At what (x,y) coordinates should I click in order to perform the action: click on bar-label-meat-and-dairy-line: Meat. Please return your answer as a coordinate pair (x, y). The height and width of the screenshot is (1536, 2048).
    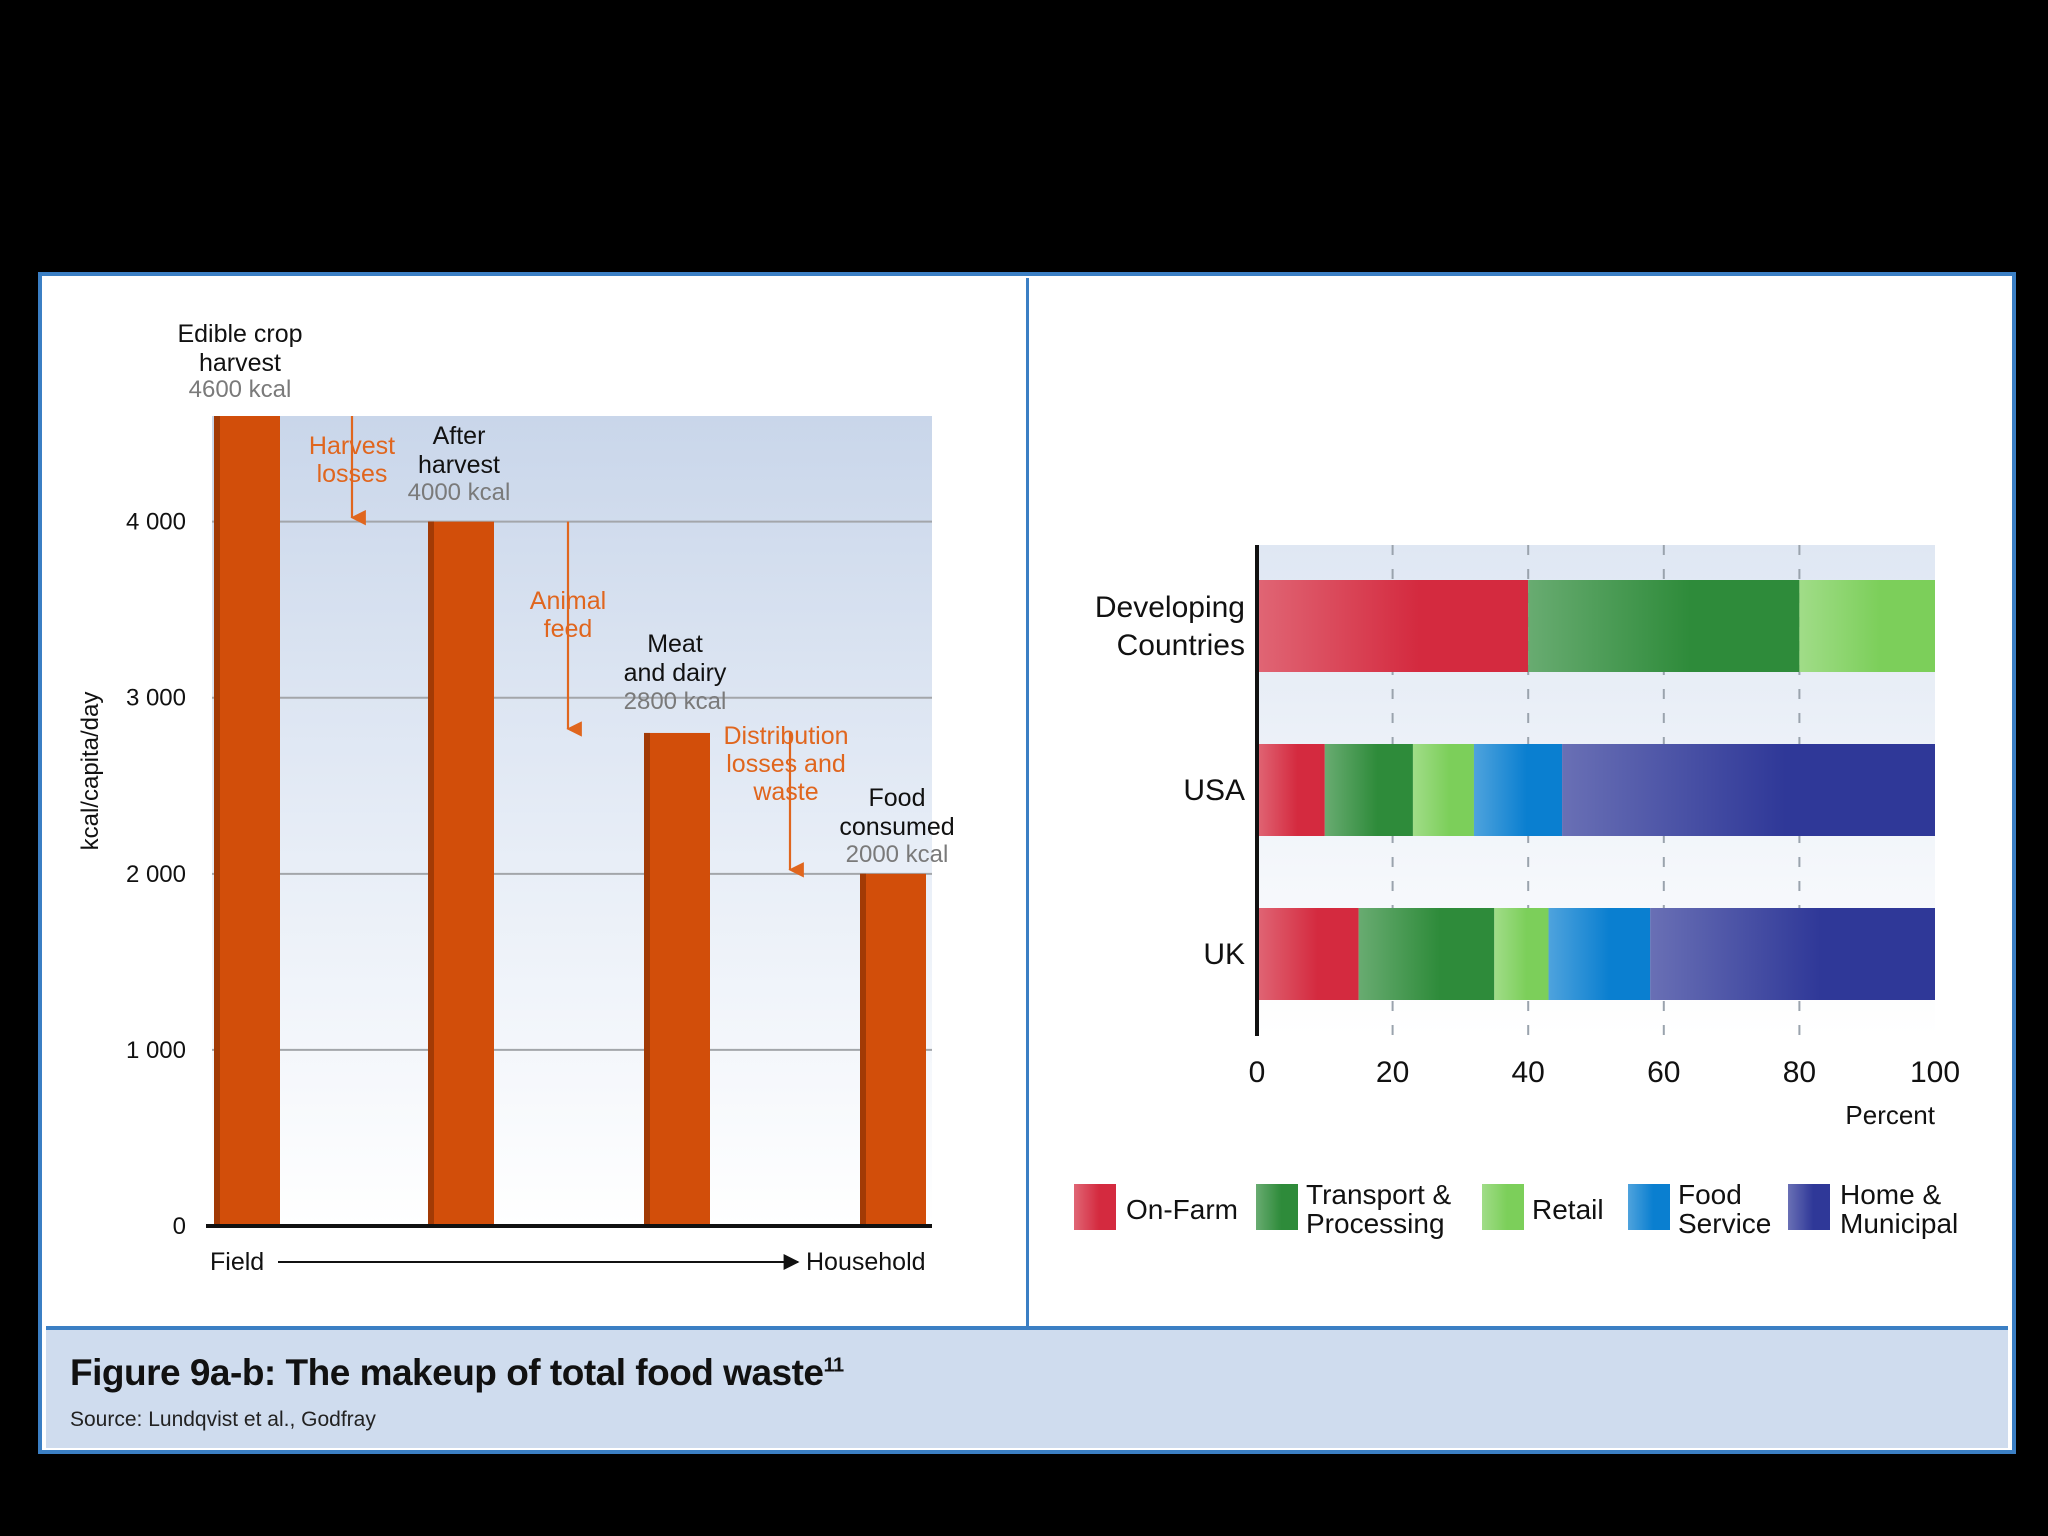
    Looking at the image, I should click on (675, 644).